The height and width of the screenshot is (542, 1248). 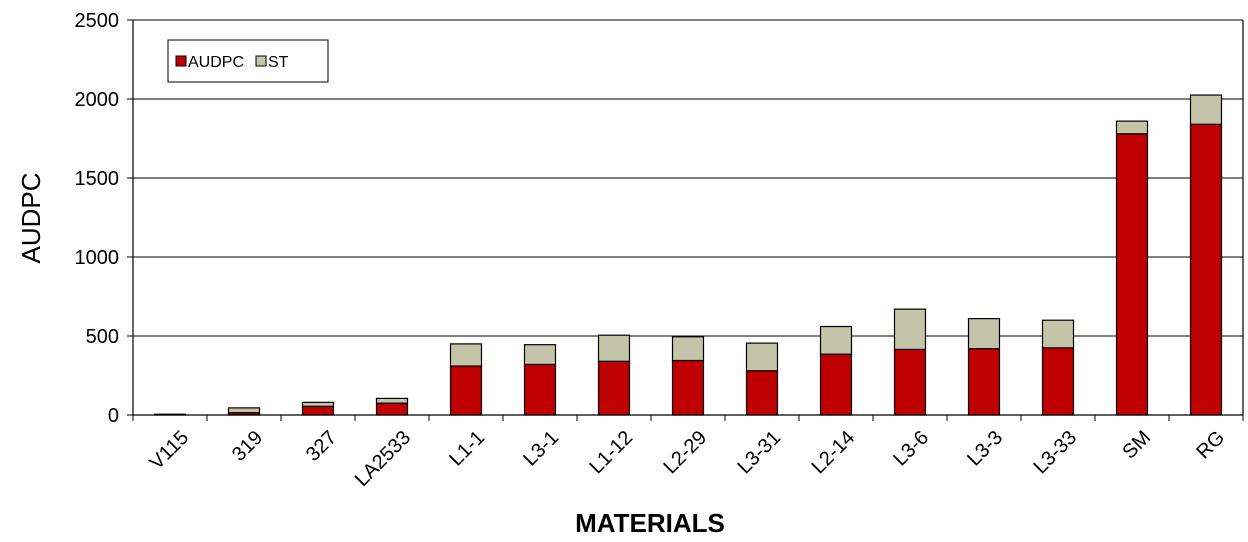 I want to click on legend-frame, so click(x=248, y=61).